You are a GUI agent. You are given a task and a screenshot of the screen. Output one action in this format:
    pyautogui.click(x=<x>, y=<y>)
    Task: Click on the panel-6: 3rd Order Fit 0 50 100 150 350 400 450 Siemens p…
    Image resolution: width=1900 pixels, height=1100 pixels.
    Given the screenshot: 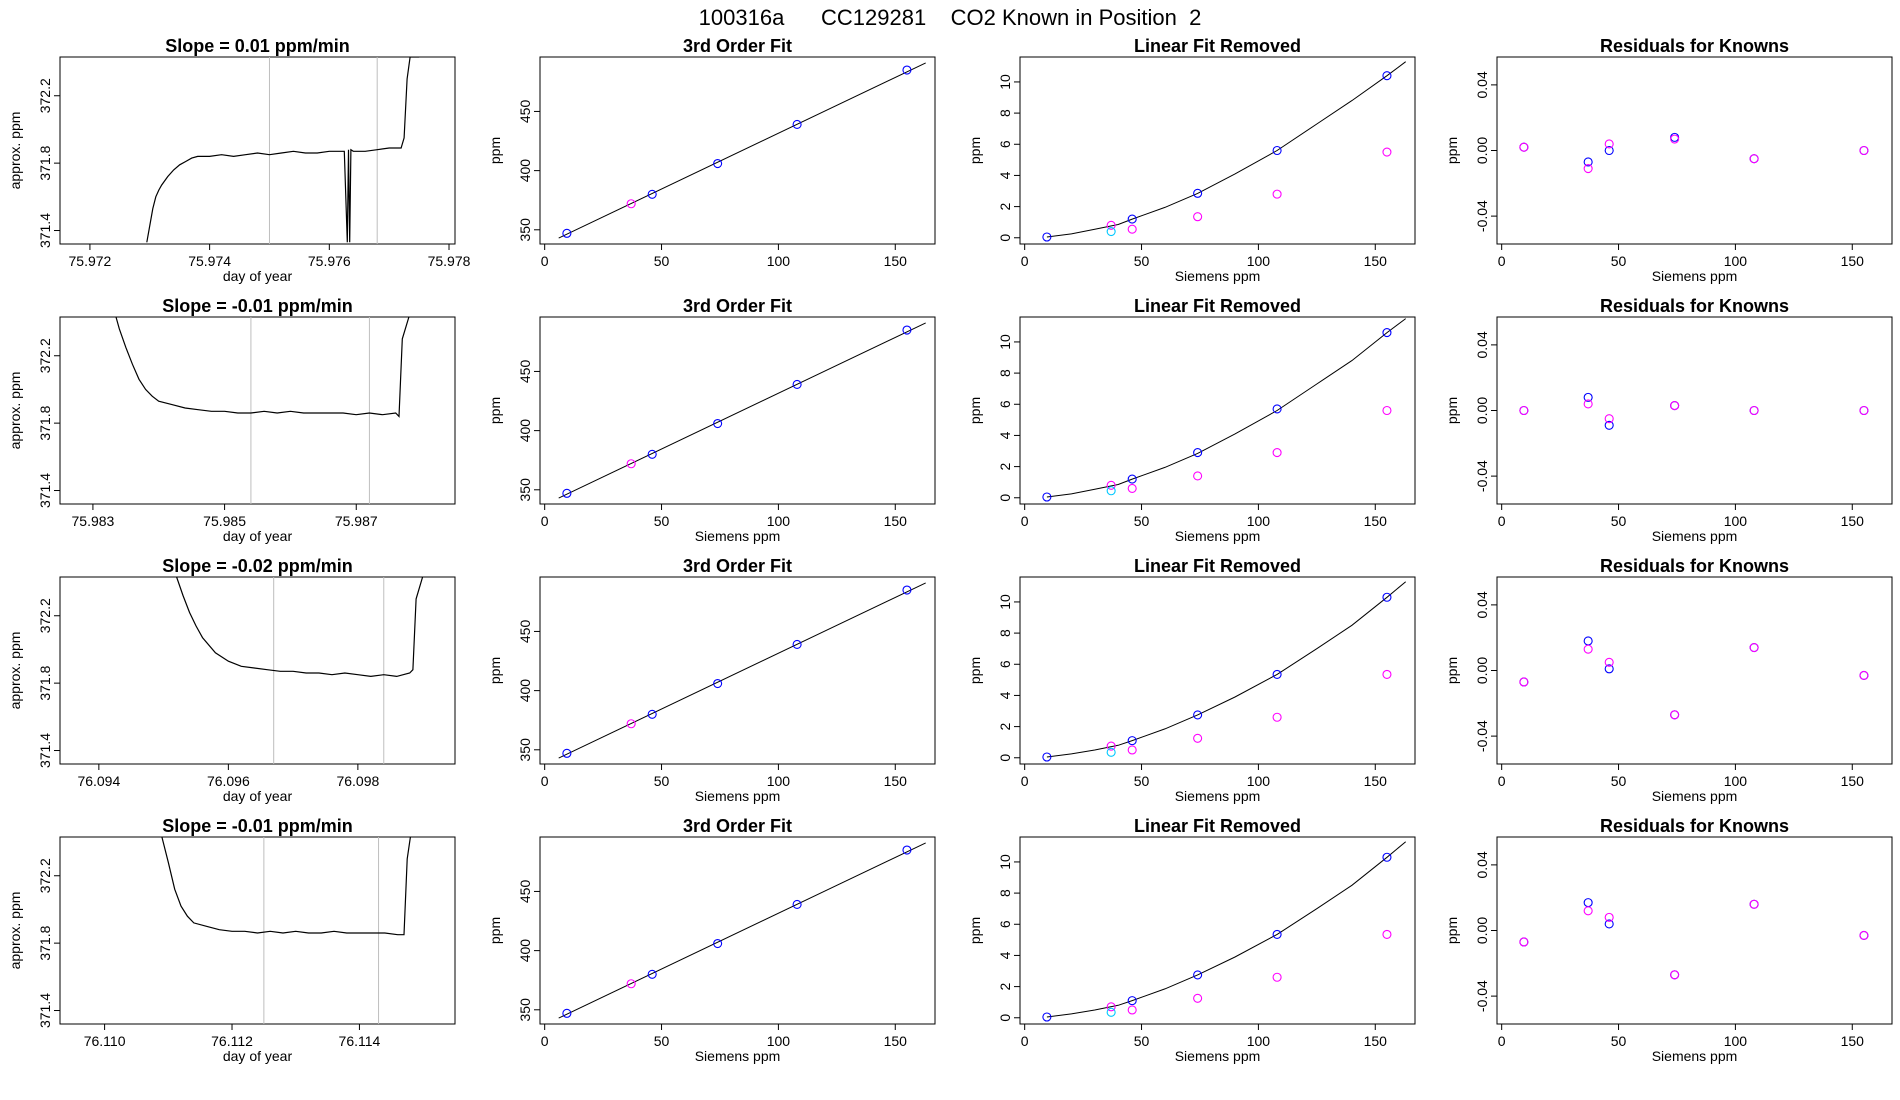 What is the action you would take?
    pyautogui.click(x=711, y=420)
    